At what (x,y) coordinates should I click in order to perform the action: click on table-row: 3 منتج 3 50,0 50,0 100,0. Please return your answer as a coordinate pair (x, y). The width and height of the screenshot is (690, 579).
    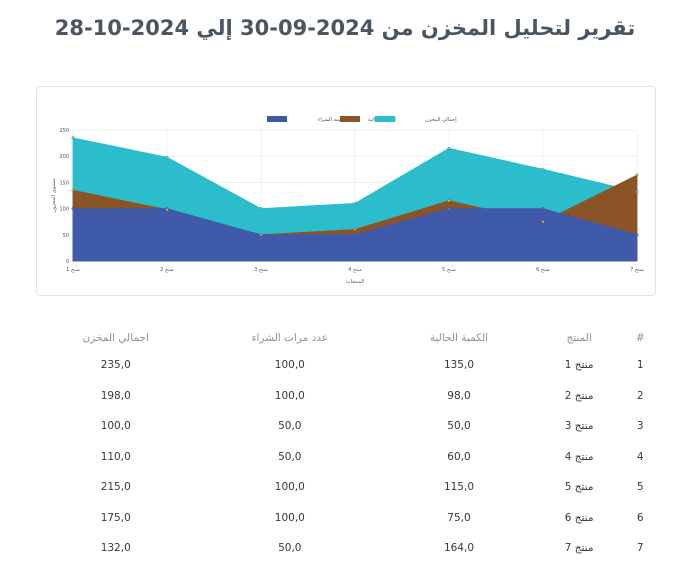
    Looking at the image, I should click on (346, 426).